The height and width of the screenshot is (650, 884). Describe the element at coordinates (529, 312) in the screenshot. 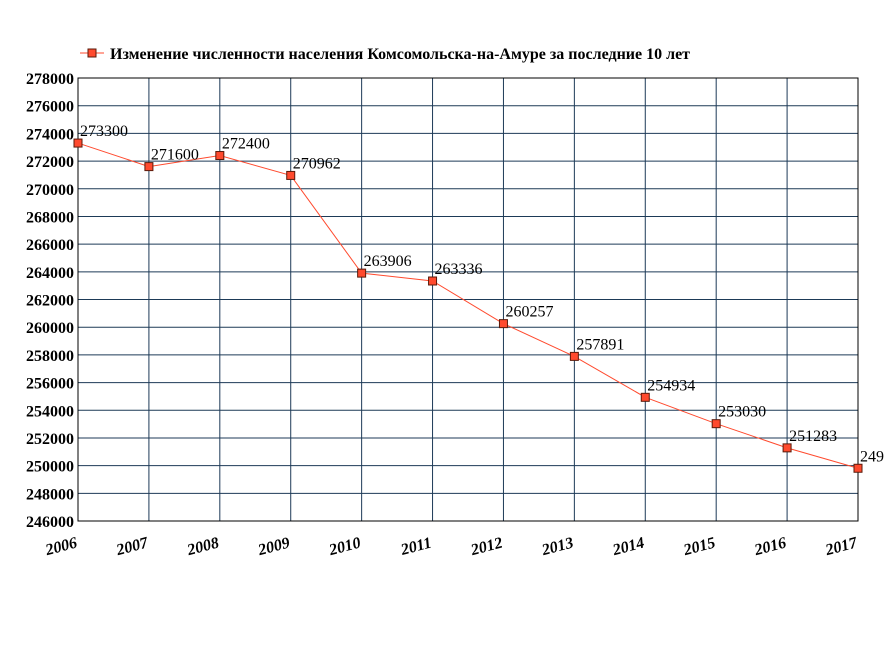

I see `data-label: 260257` at that location.